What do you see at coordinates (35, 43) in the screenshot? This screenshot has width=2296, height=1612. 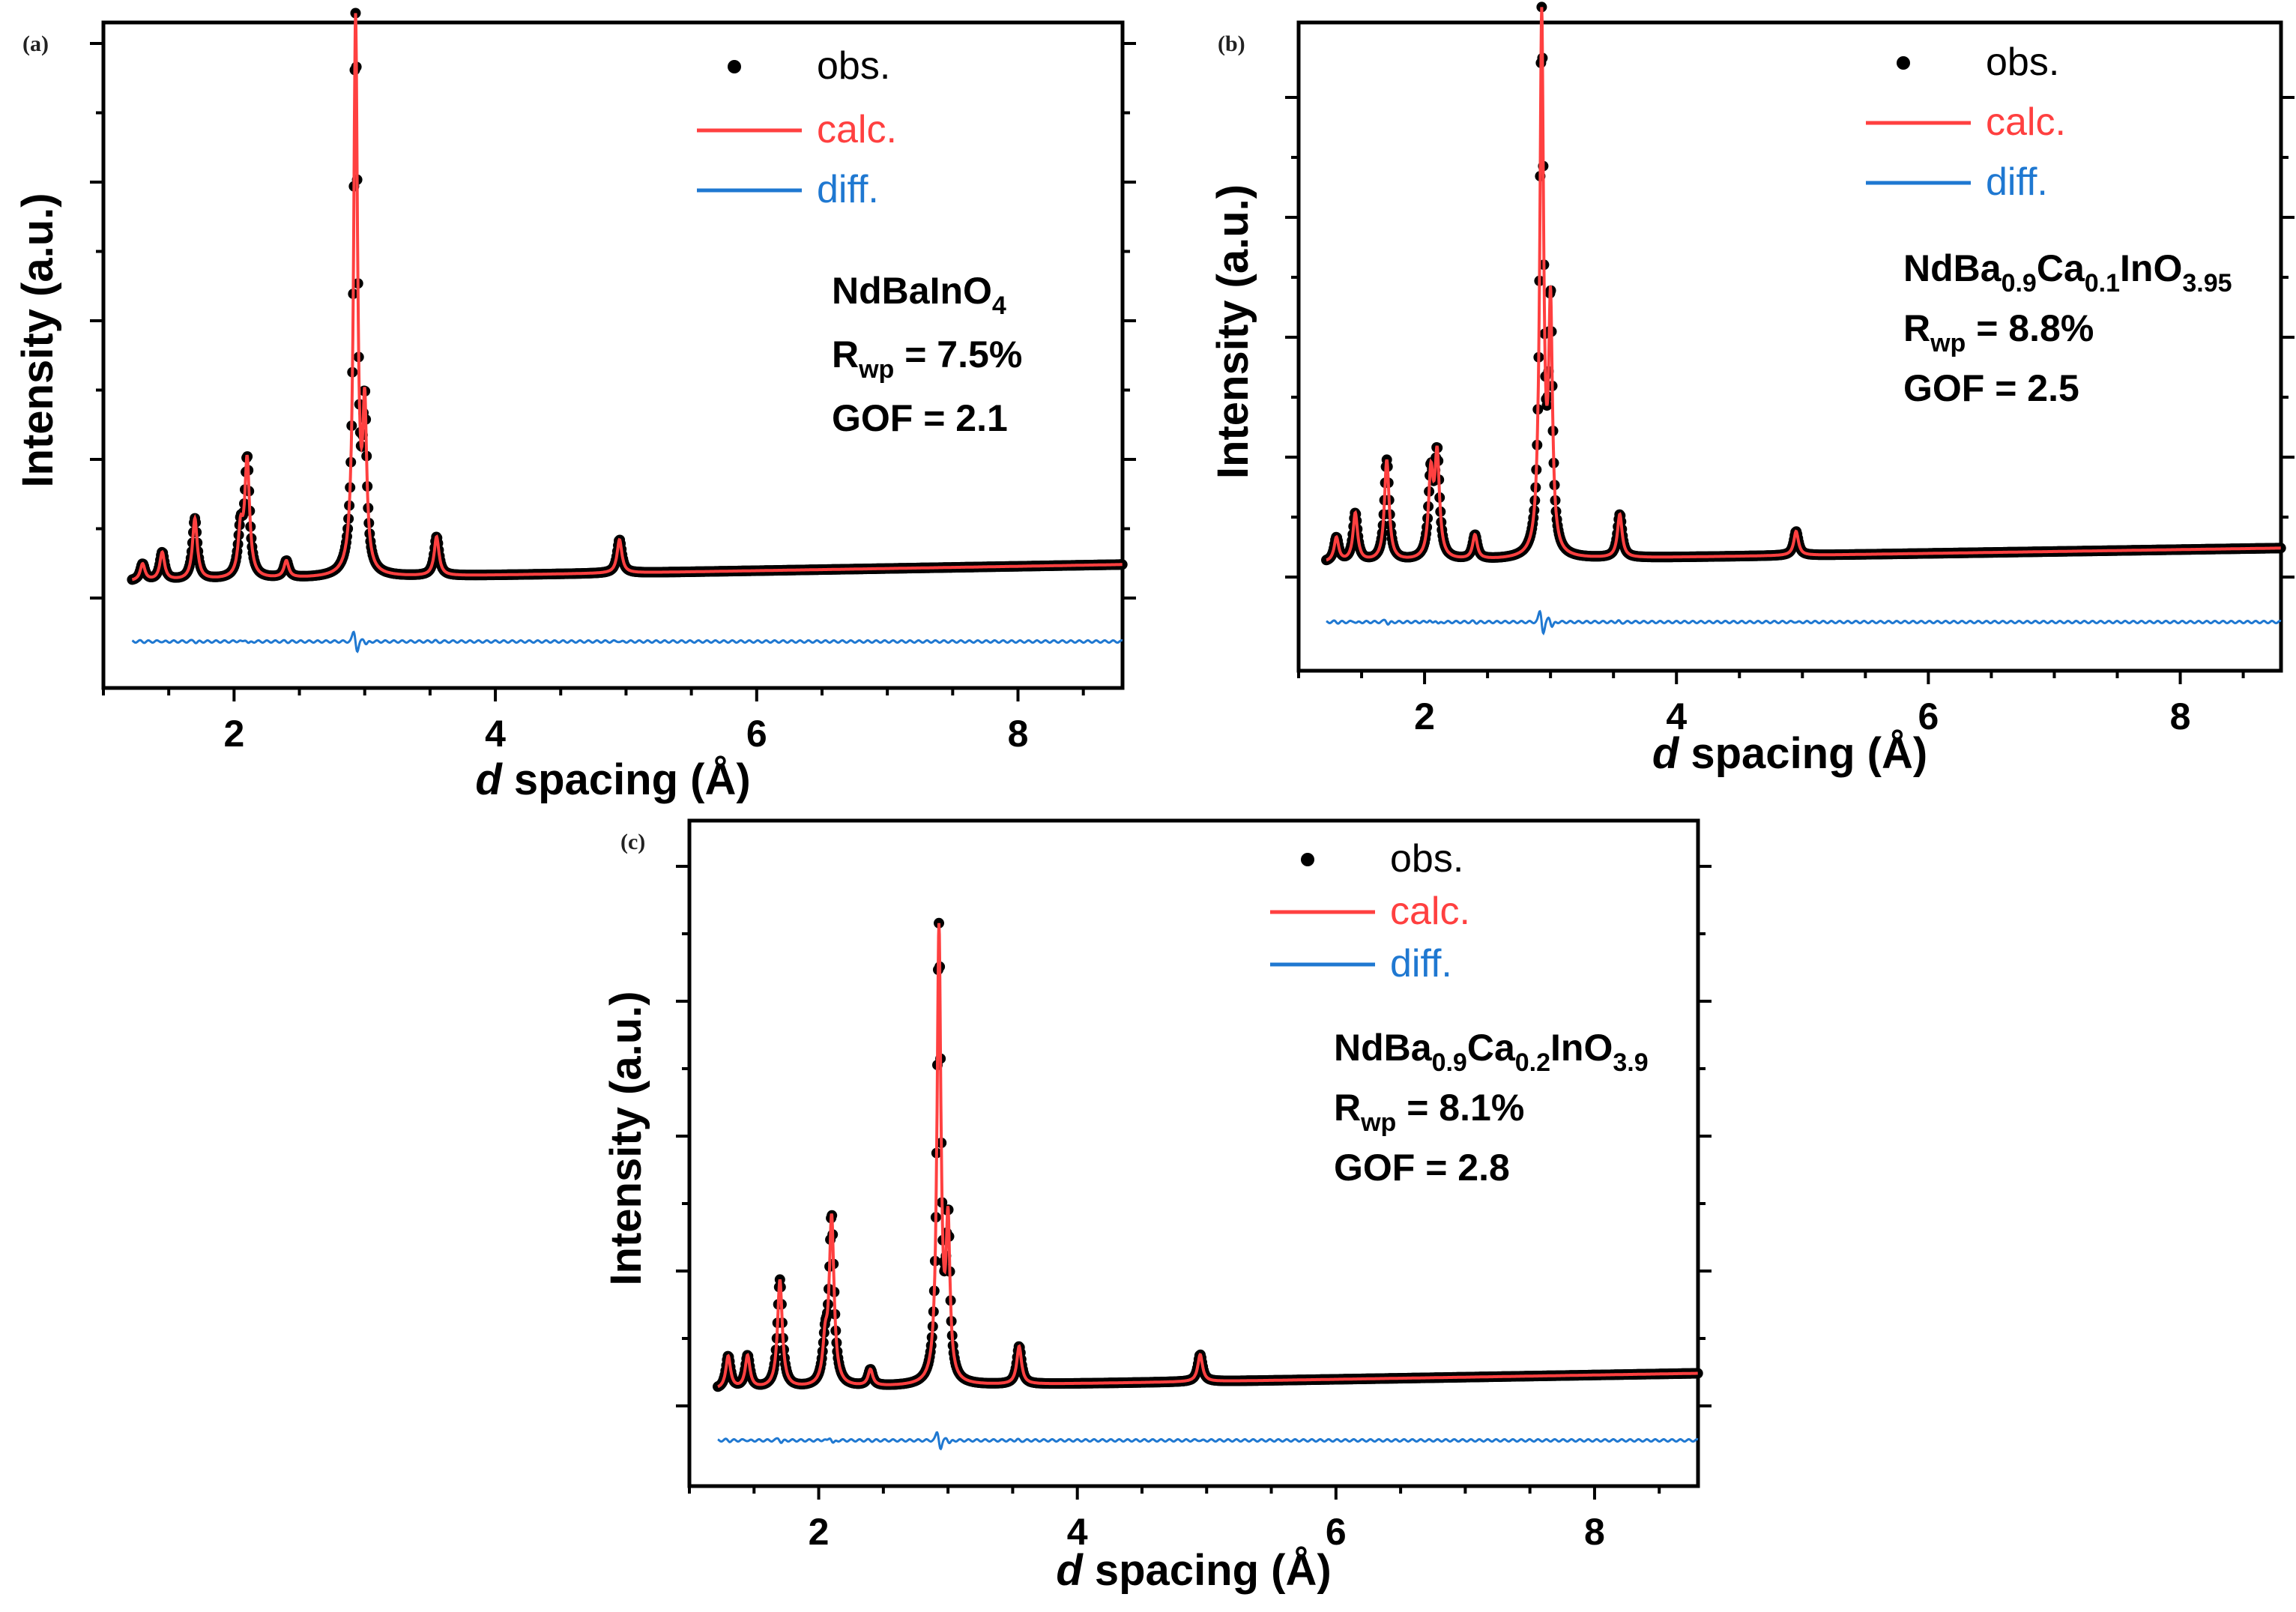 I see `panel-label: (a)` at bounding box center [35, 43].